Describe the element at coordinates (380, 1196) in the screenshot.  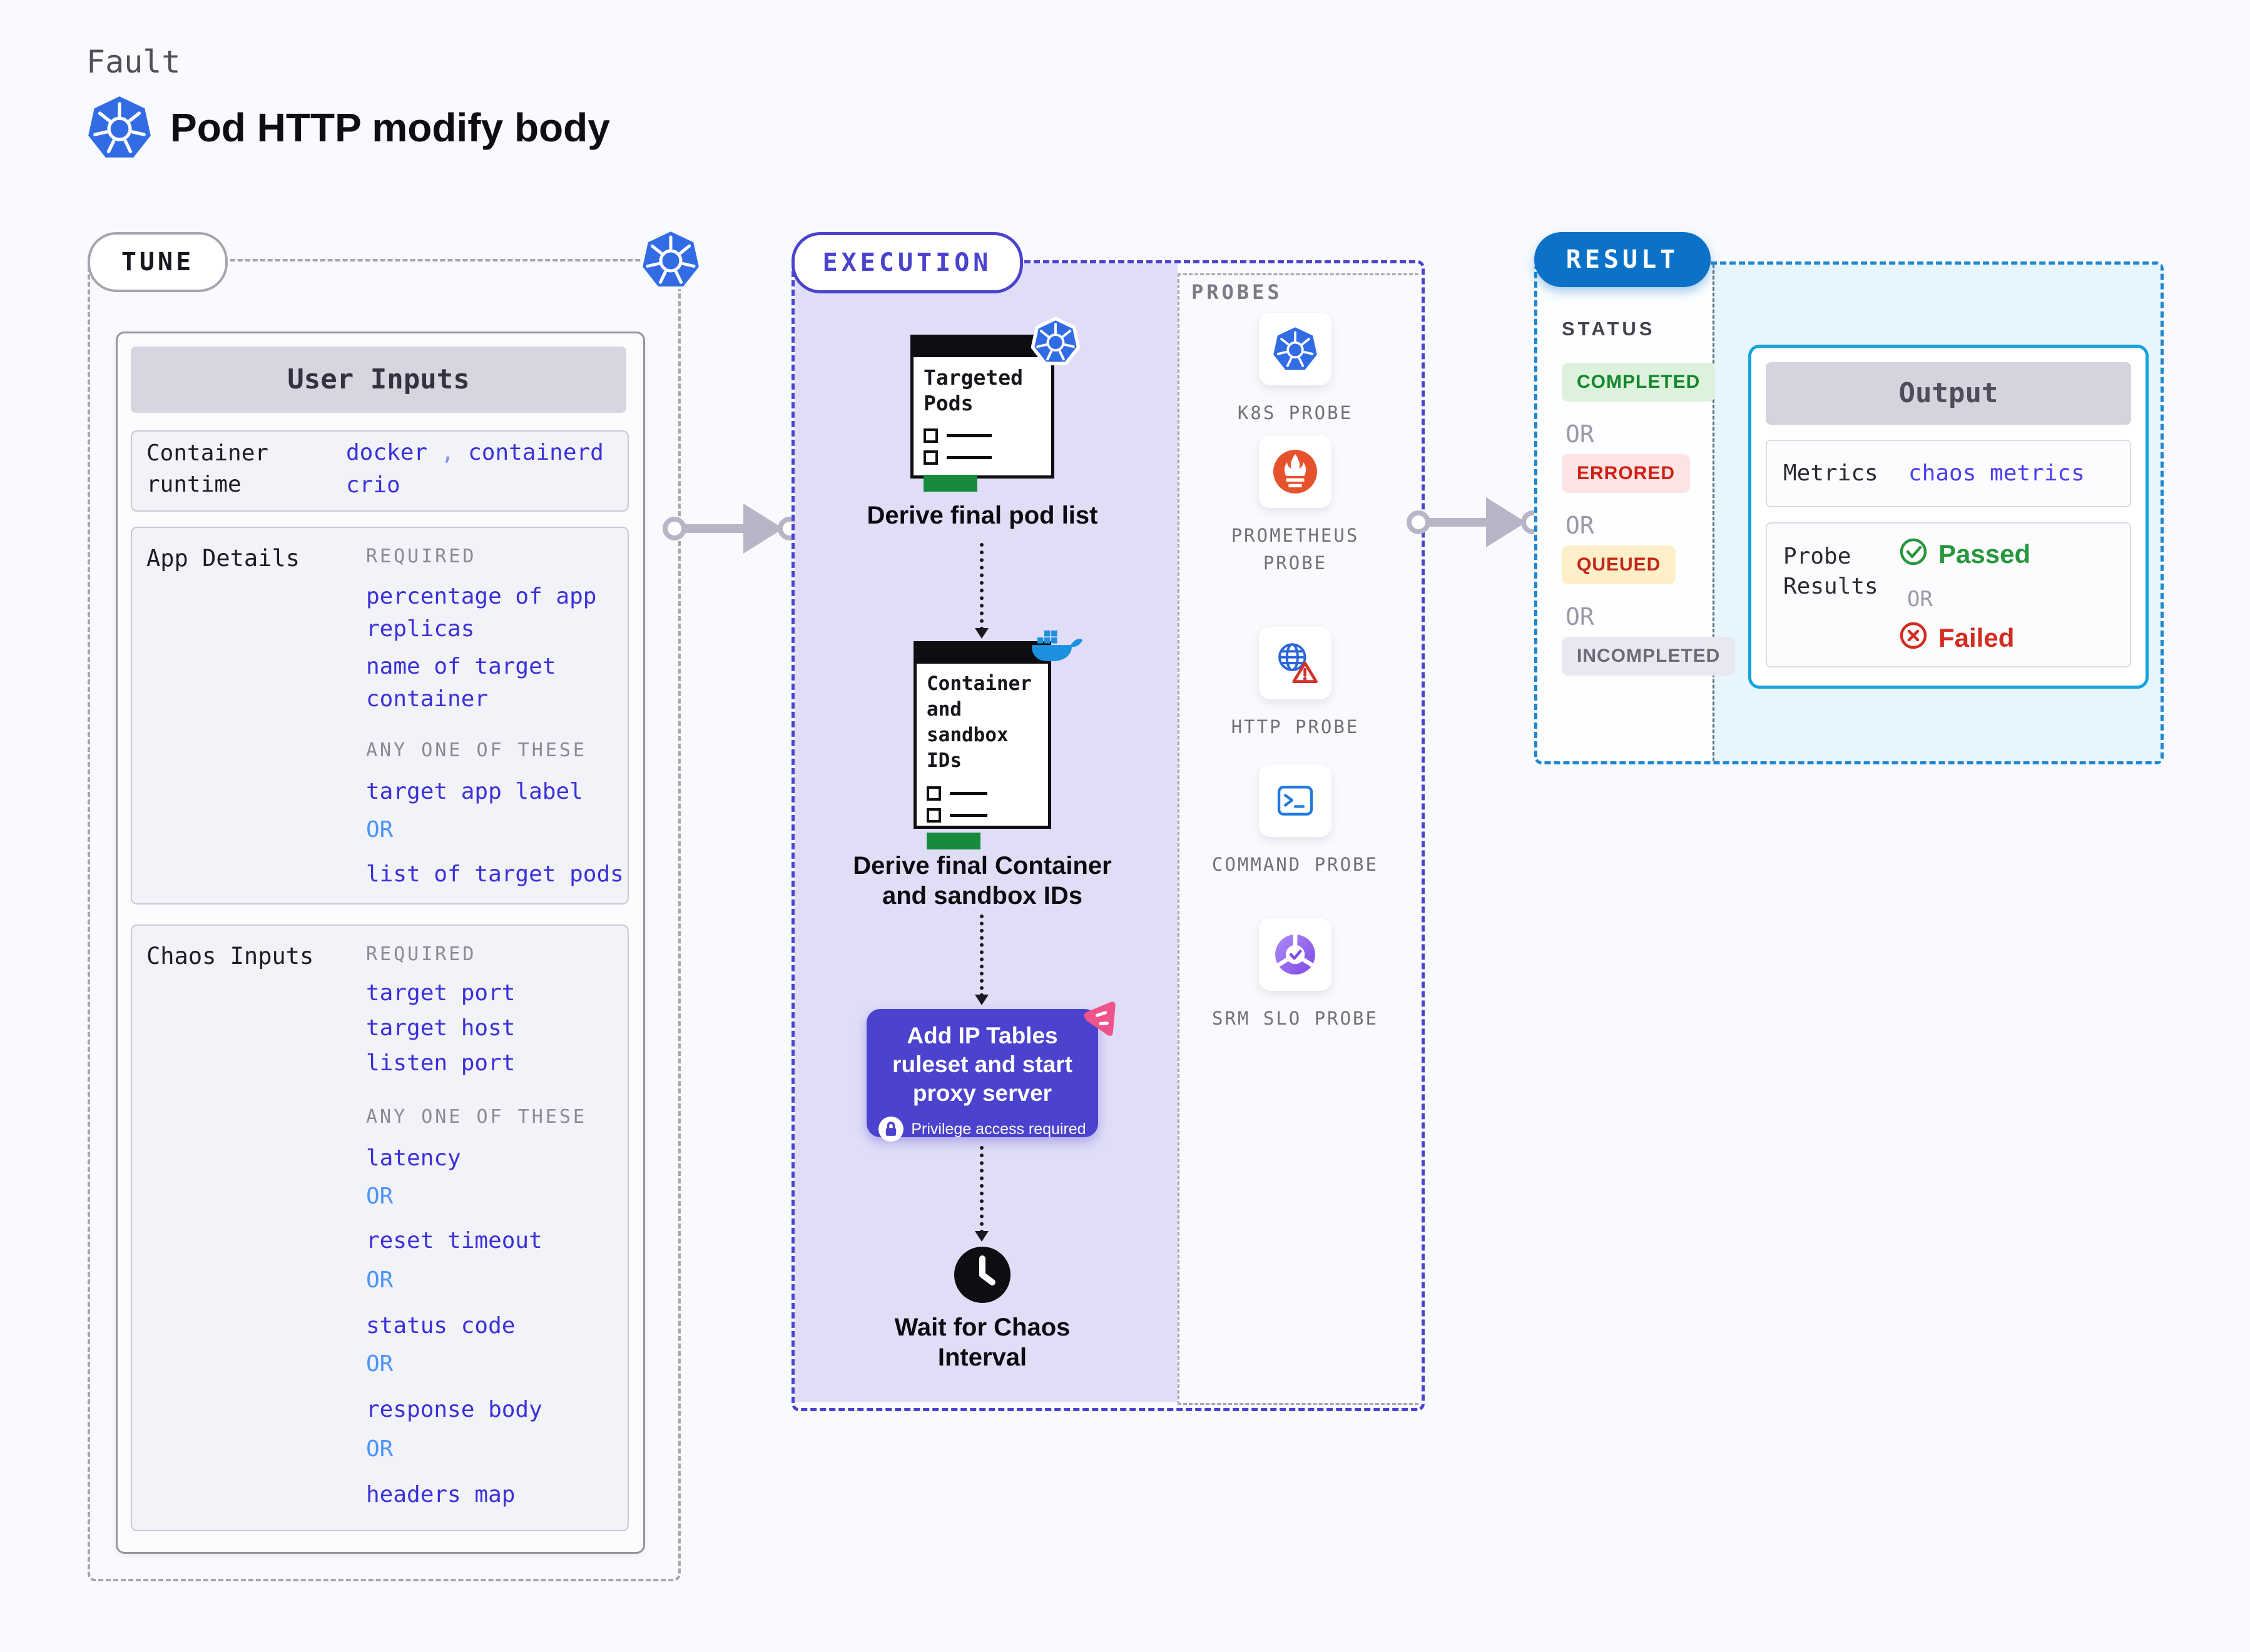
I see `chaos-or-1: OR` at that location.